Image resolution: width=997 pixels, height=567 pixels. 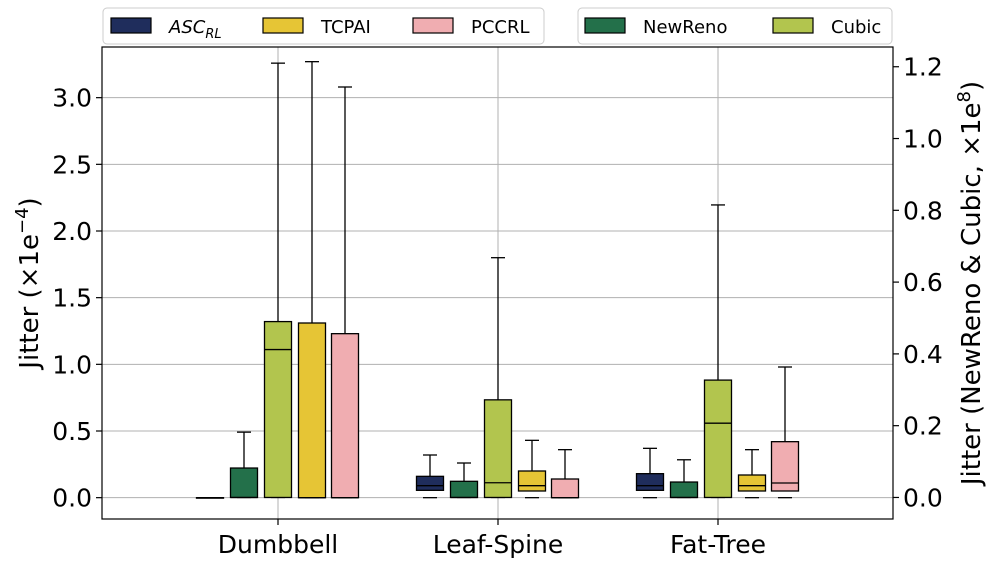 What do you see at coordinates (970, 284) in the screenshot?
I see `y-axis-label-right: Jitter (NewReno & Cubic, ×1e8)` at bounding box center [970, 284].